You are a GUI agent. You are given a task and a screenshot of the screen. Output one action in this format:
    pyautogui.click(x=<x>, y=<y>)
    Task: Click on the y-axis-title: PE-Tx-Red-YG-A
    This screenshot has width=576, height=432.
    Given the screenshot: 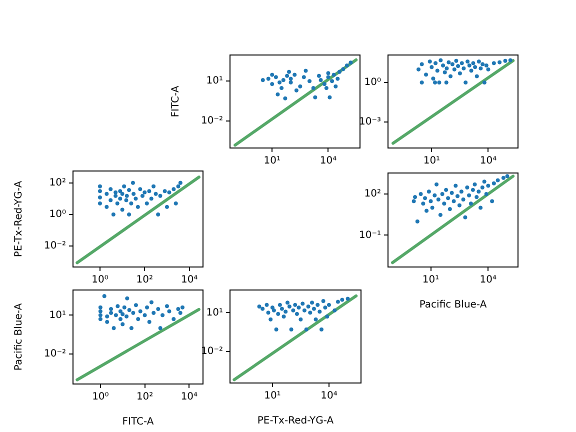 What is the action you would take?
    pyautogui.click(x=19, y=219)
    